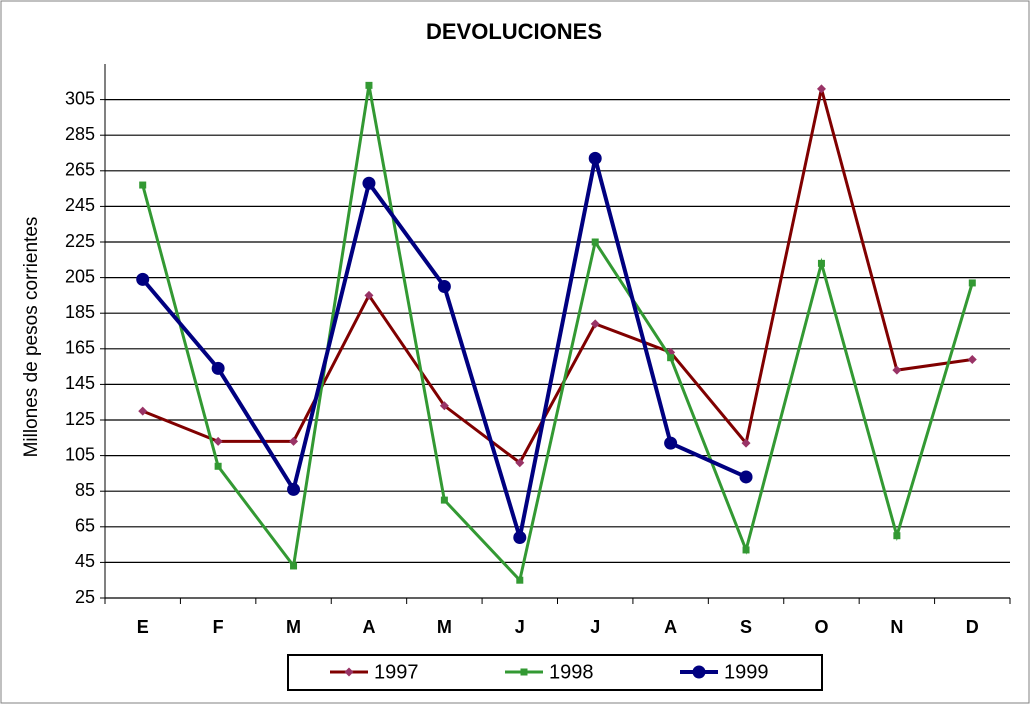 Image resolution: width=1032 pixels, height=706 pixels. What do you see at coordinates (80, 134) in the screenshot?
I see `y-tick-label: 285` at bounding box center [80, 134].